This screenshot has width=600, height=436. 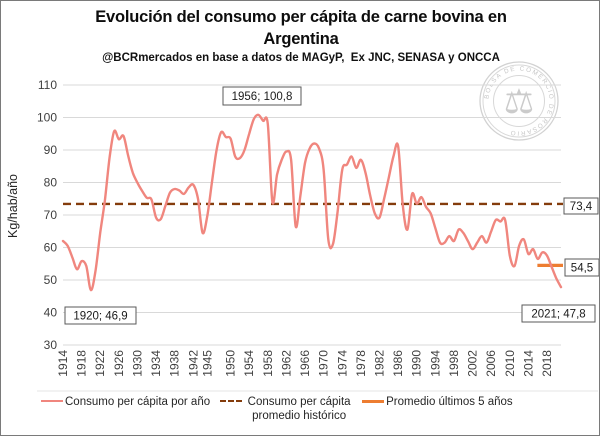 What do you see at coordinates (249, 363) in the screenshot?
I see `x-tick-label: 1954` at bounding box center [249, 363].